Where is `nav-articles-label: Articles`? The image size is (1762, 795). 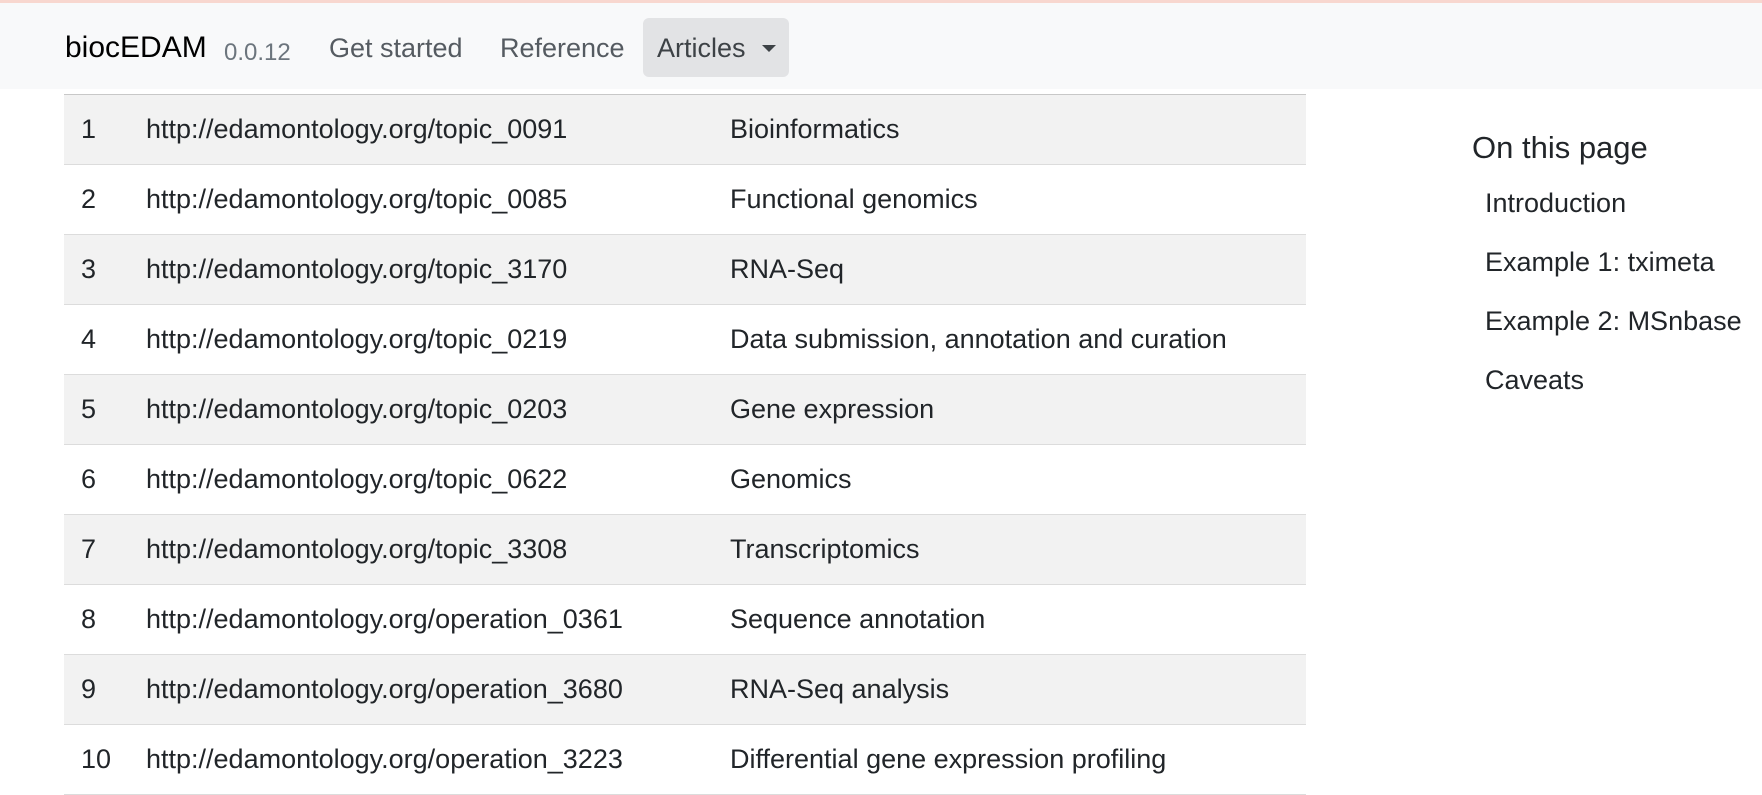
nav-articles-label: Articles is located at coordinates (701, 48).